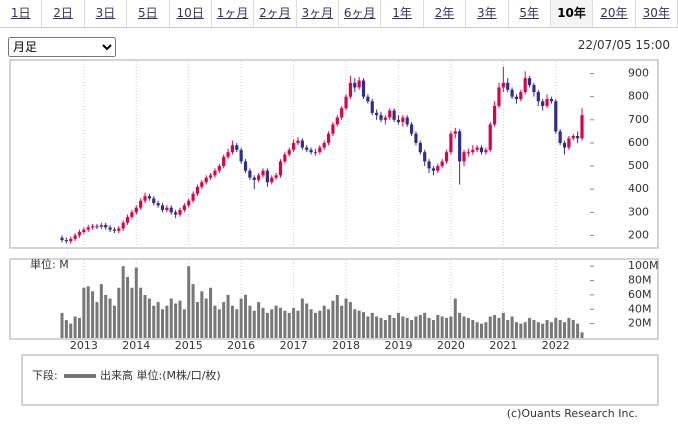 This screenshot has height=424, width=678. Describe the element at coordinates (191, 13) in the screenshot. I see `period-tab: 10日` at that location.